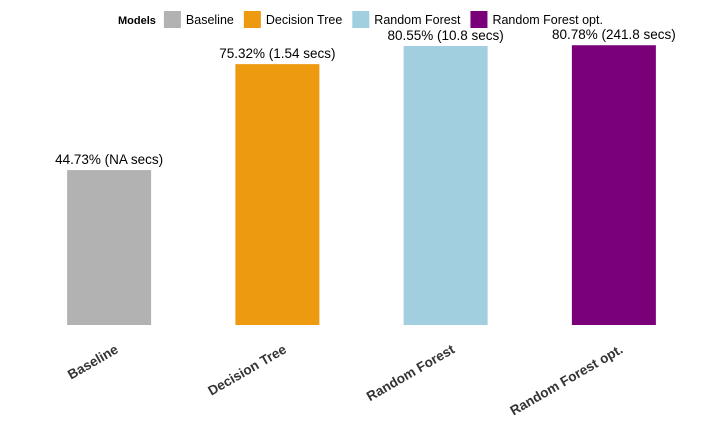 This screenshot has width=720, height=432. I want to click on data-label-random-forest-opt: 80.78% (241.8 secs), so click(614, 34).